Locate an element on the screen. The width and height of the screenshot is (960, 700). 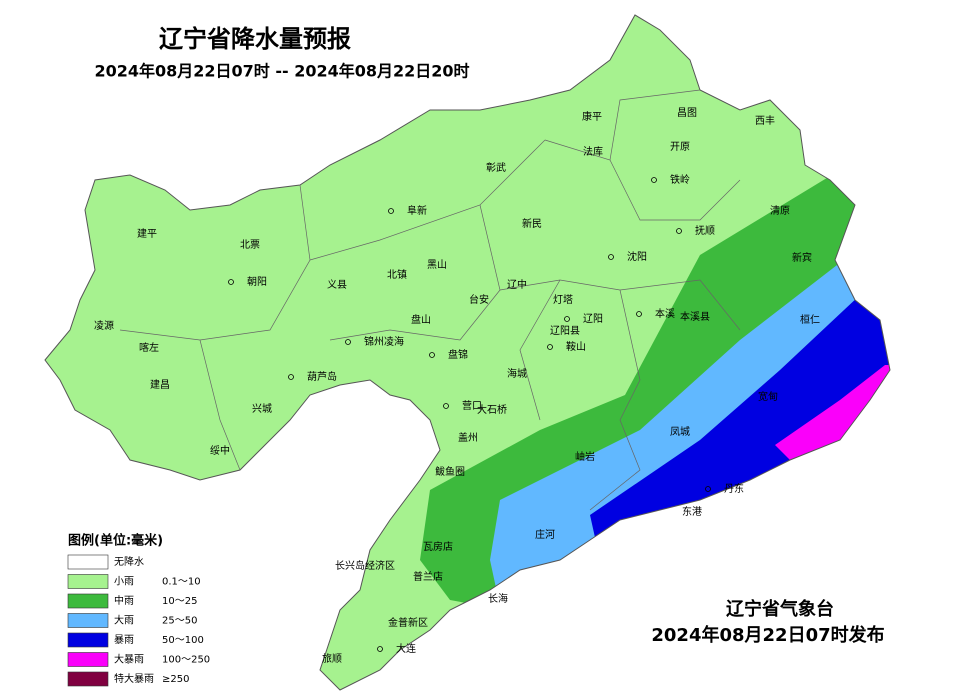
city-label: 大石桥 is located at coordinates (492, 409).